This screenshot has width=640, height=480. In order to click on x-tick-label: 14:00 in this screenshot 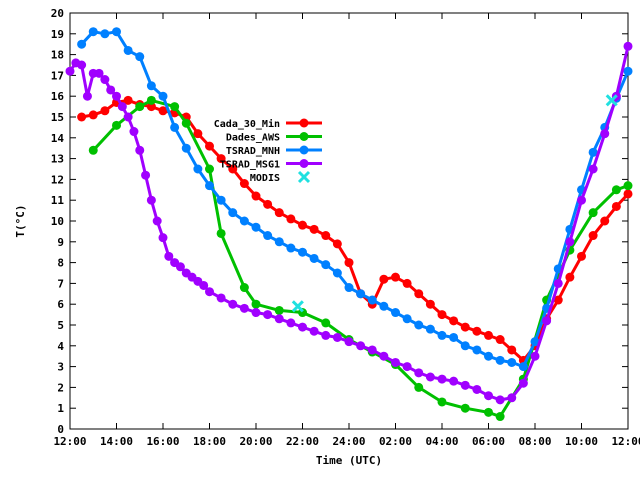, I will do `click(116, 441)`.